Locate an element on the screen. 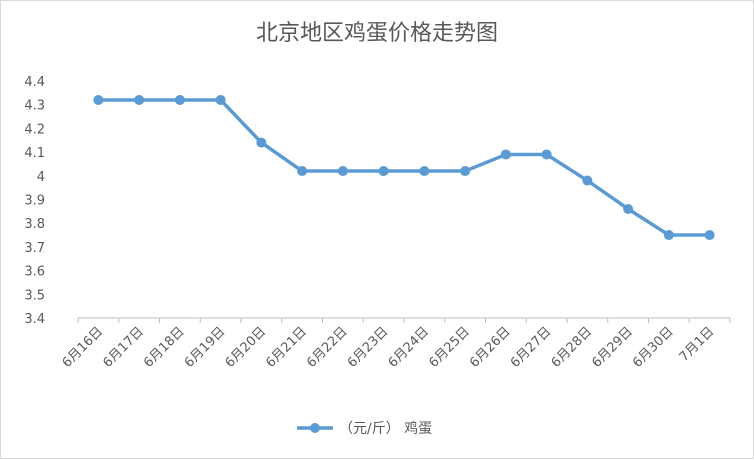 This screenshot has width=754, height=460. x-tick-label: 6月27日 is located at coordinates (531, 347).